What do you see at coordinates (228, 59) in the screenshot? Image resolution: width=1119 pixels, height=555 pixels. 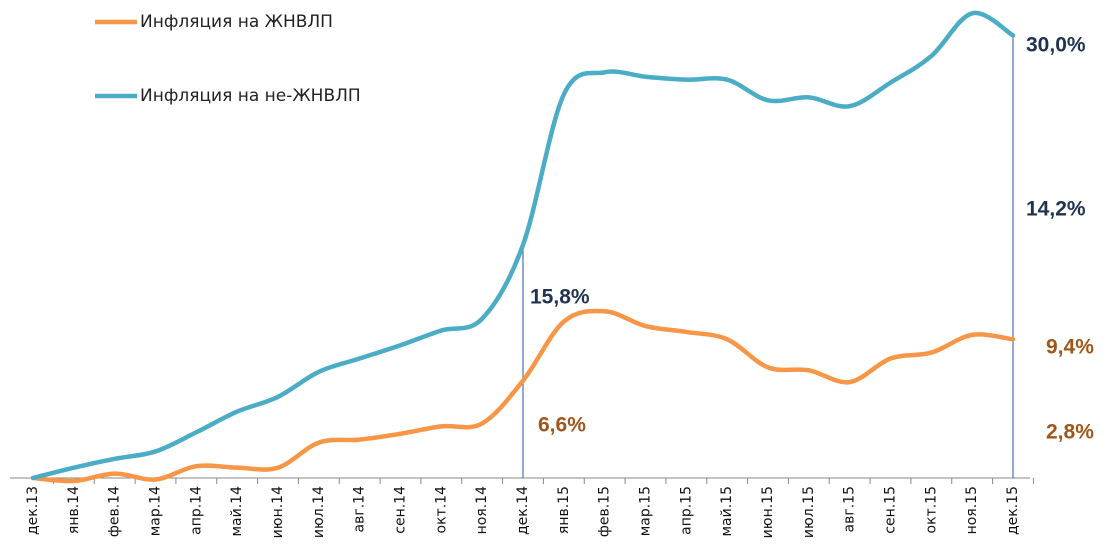 I see `legend: Инфляция на ЖНВЛП Инфляция на не-ЖНВЛП` at bounding box center [228, 59].